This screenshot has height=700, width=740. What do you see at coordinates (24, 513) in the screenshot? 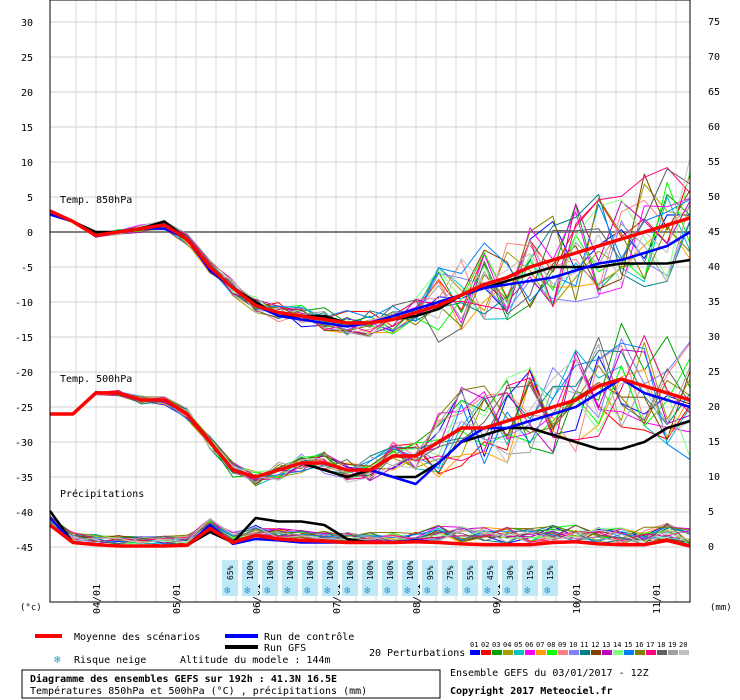
I see `left-tick-label: -40` at bounding box center [24, 513].